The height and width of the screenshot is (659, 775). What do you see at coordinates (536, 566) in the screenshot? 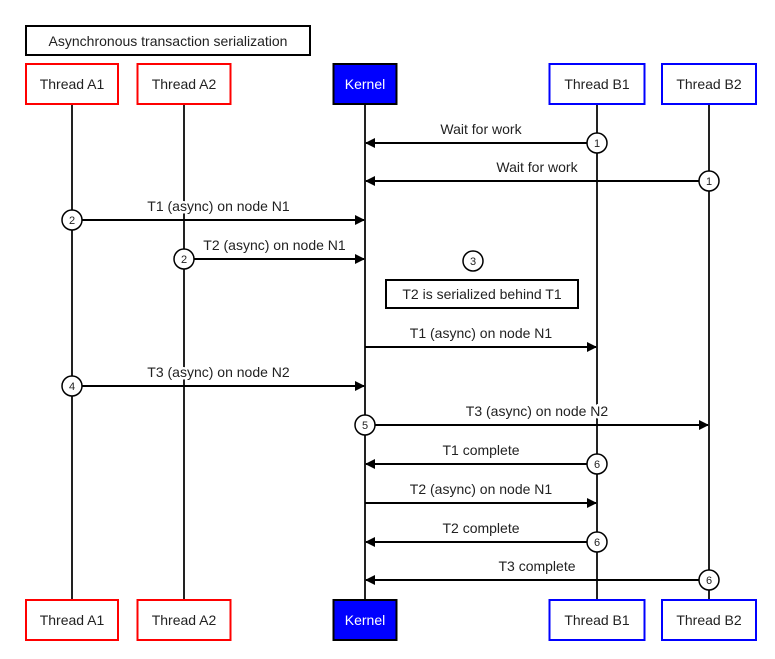
I see `message-label: T3 complete` at bounding box center [536, 566].